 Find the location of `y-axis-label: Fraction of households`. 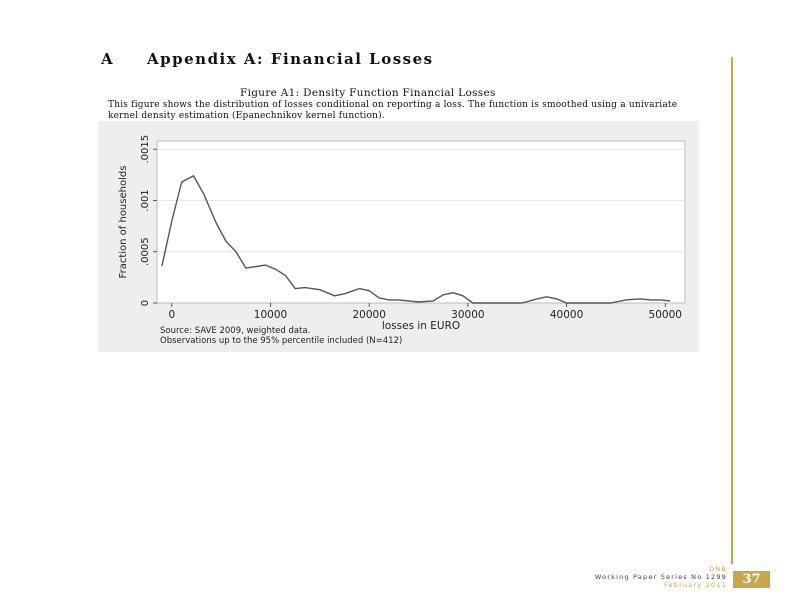

y-axis-label: Fraction of households is located at coordinates (123, 222).